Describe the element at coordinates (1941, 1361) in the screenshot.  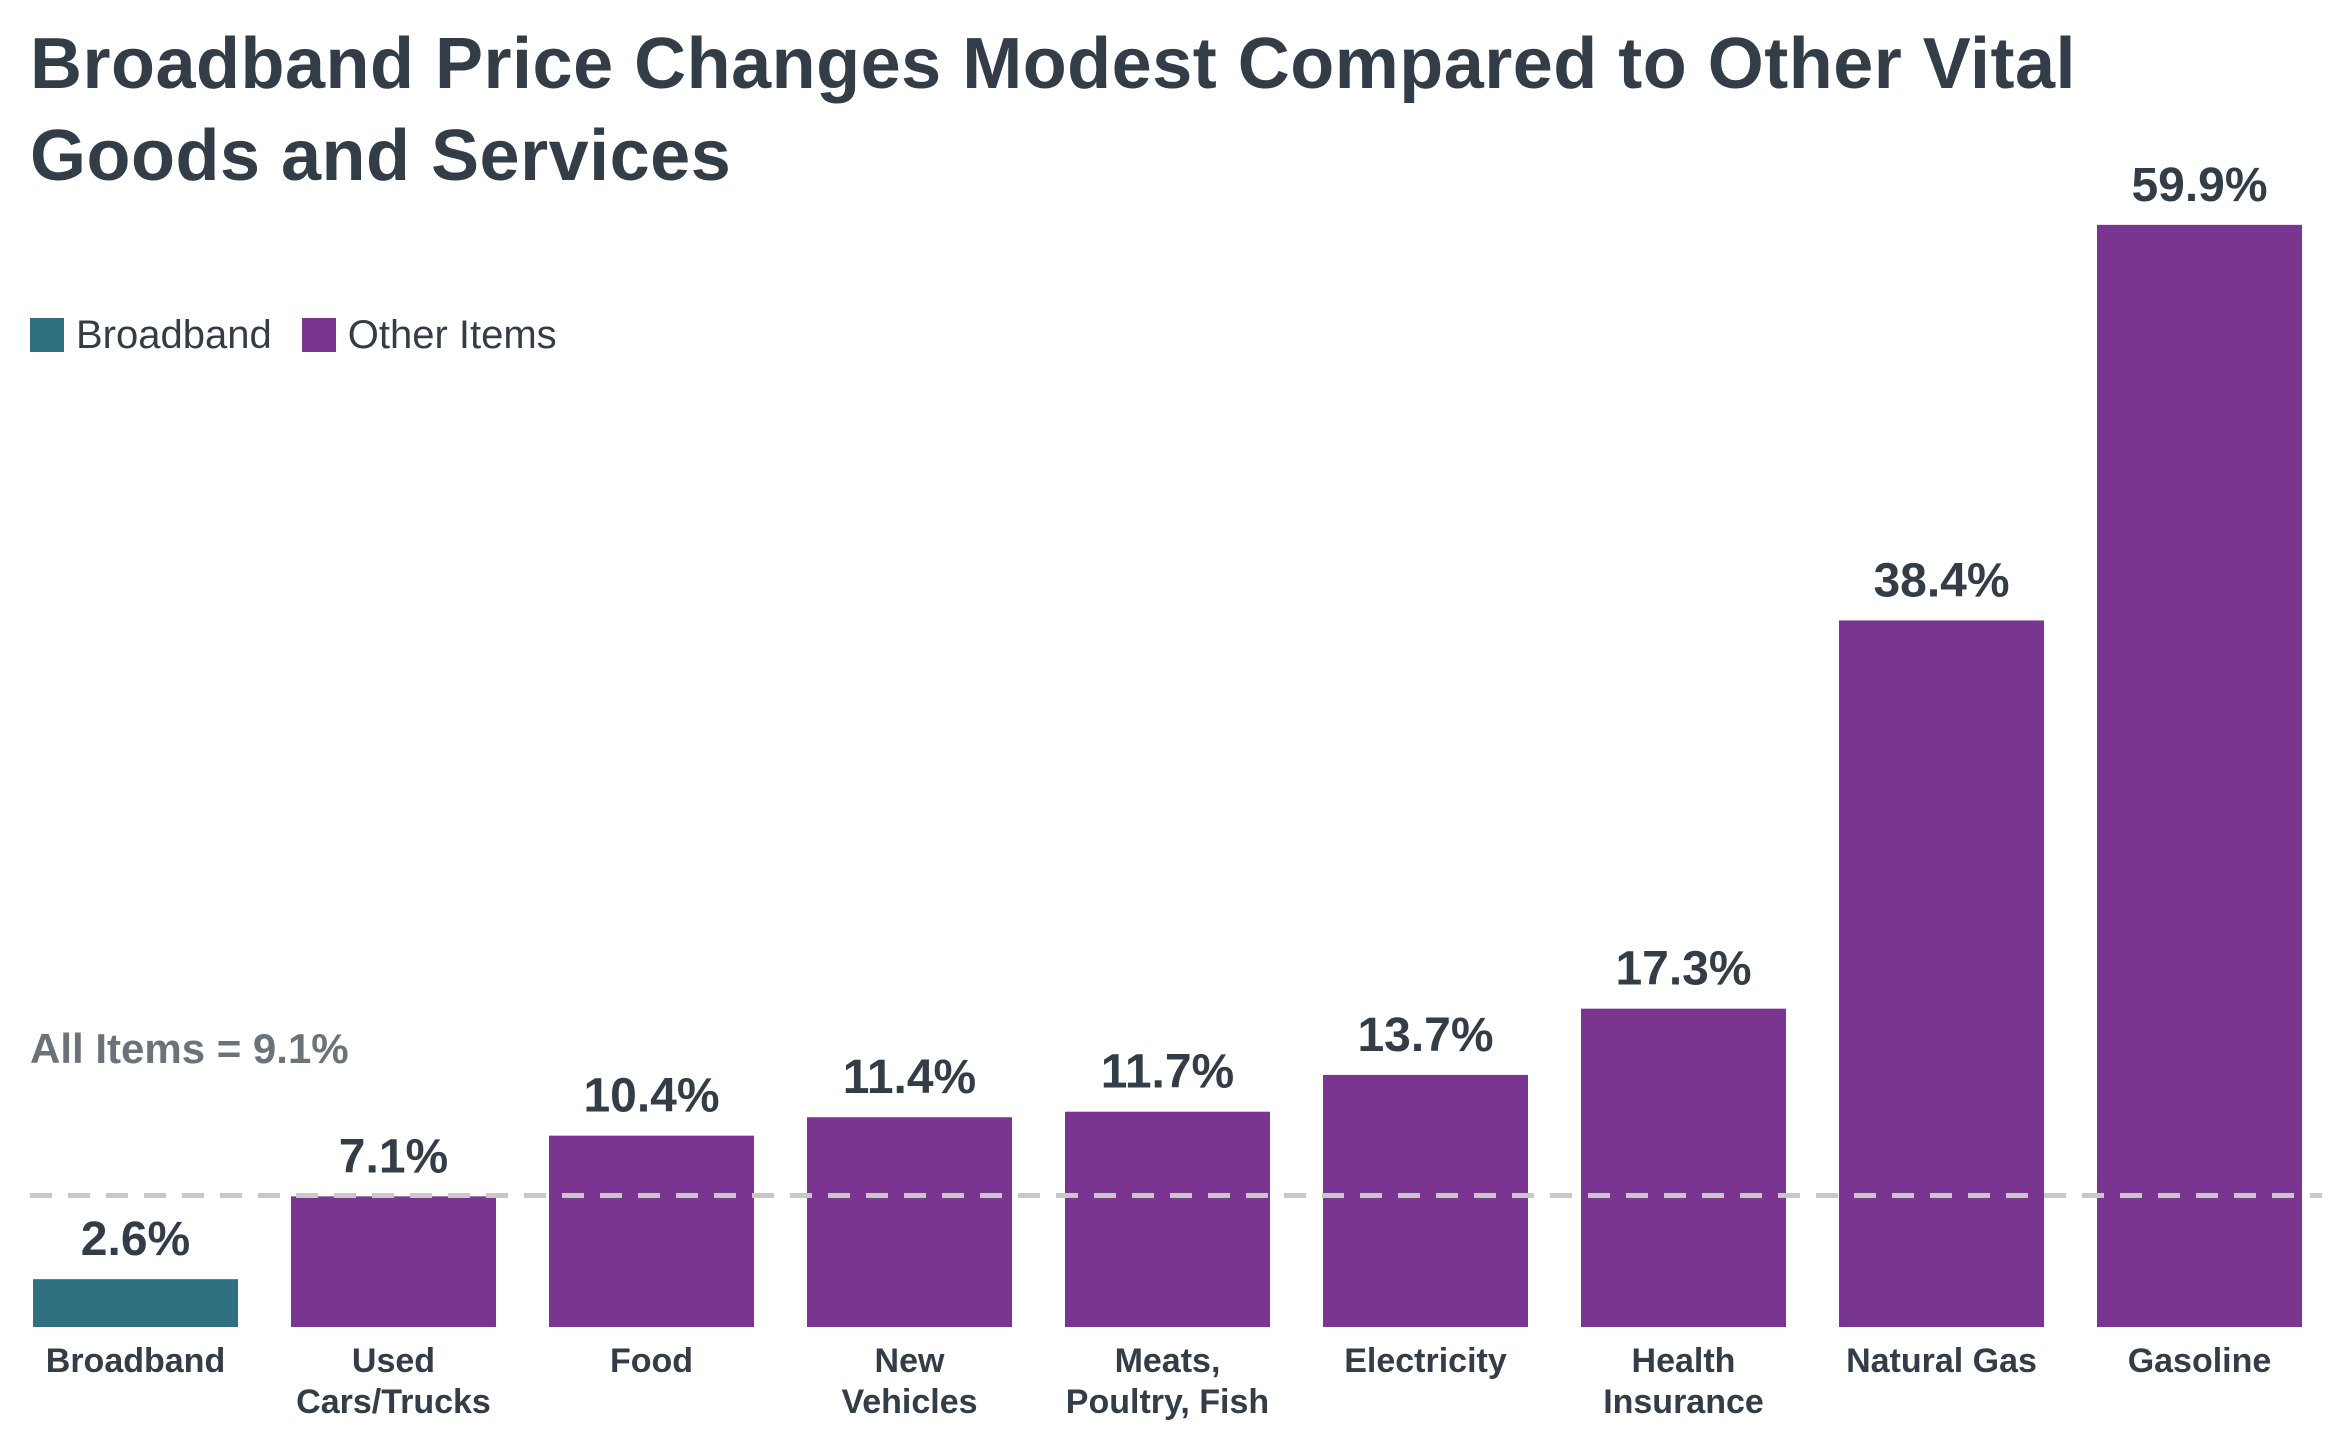
I see `category-label-natural-gas: Natural Gas` at that location.